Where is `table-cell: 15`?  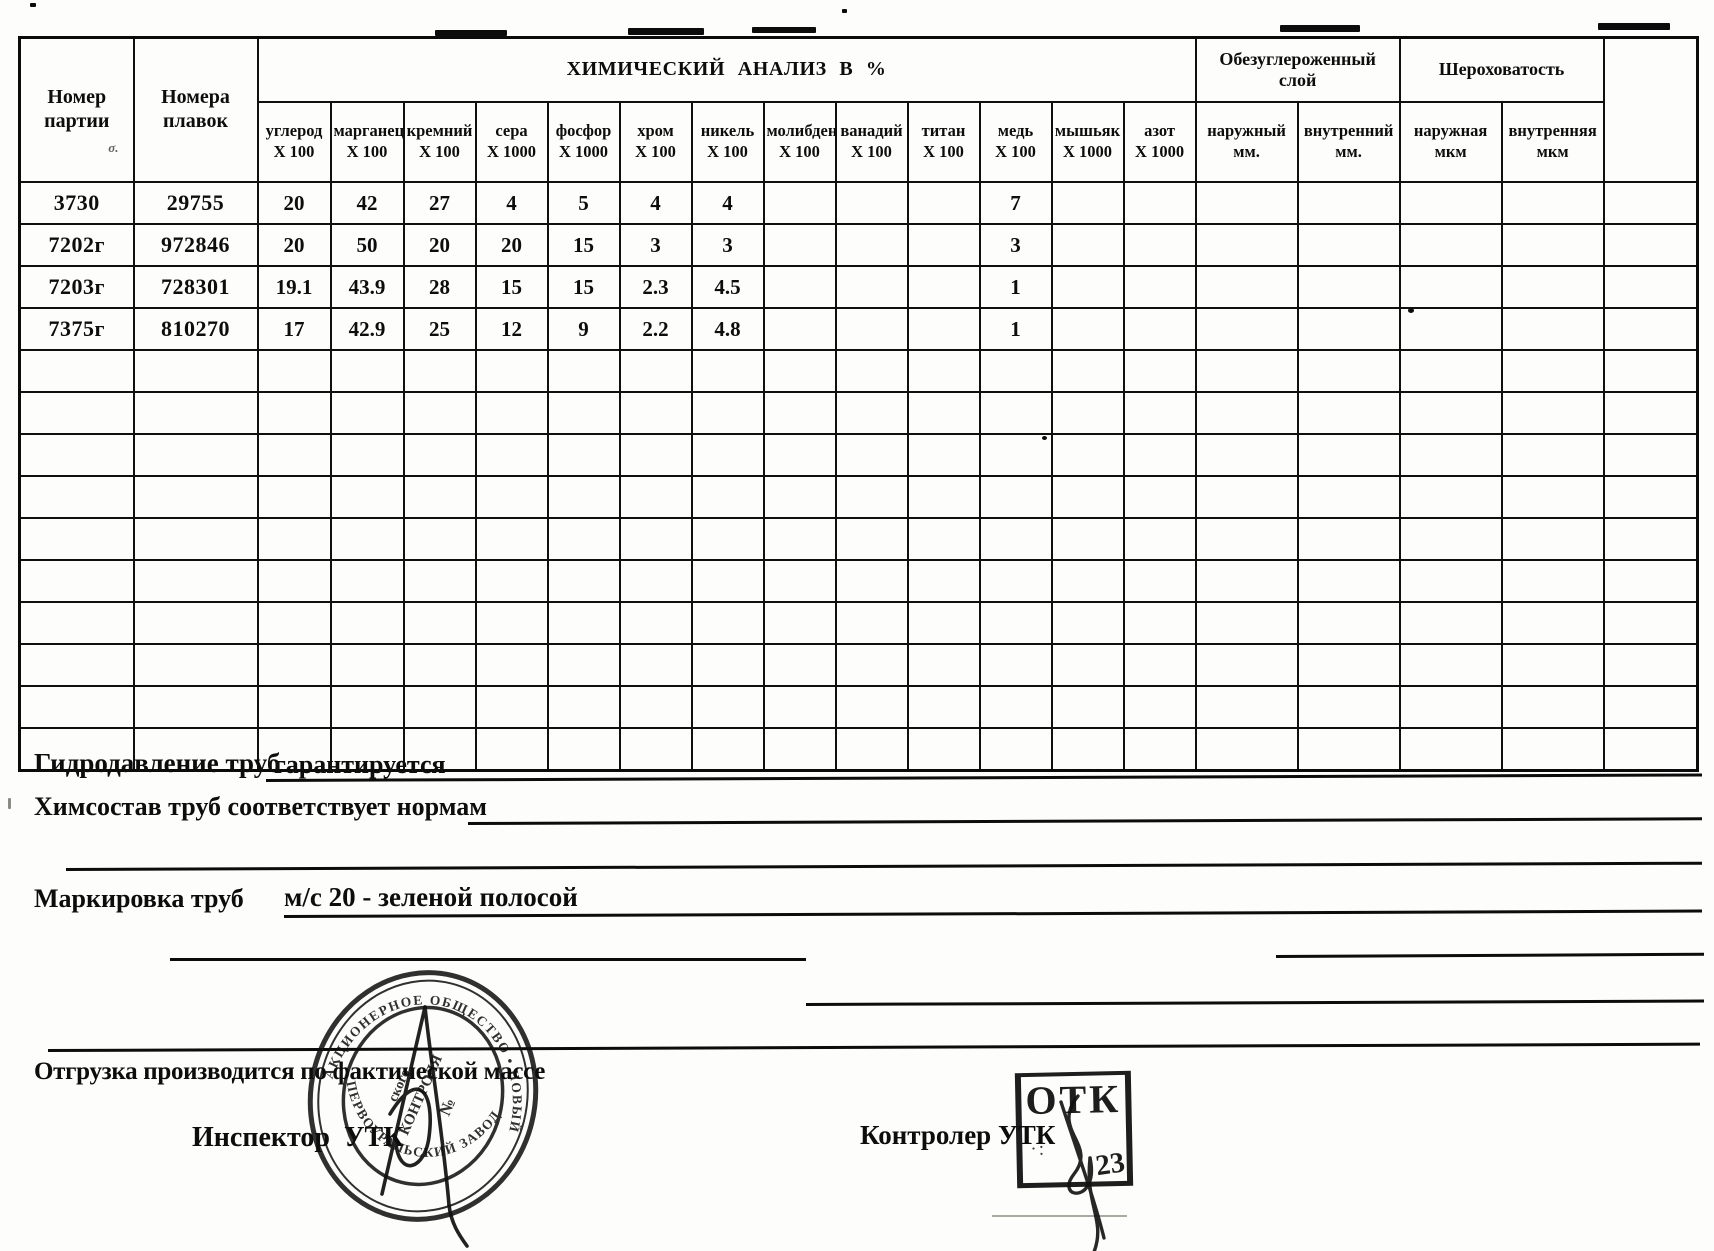 table-cell: 15 is located at coordinates (583, 245).